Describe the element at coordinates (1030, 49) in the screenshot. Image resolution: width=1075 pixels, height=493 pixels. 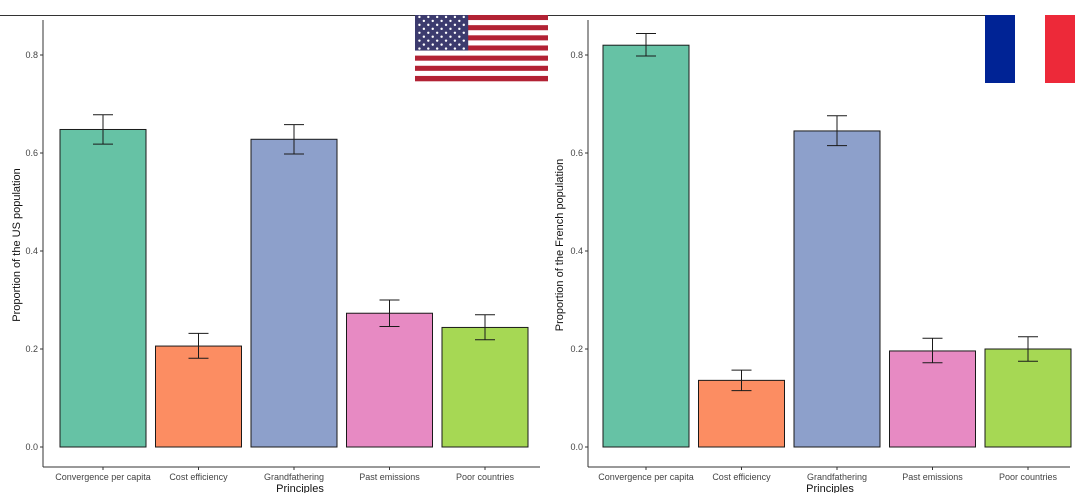
I see `france-flag` at that location.